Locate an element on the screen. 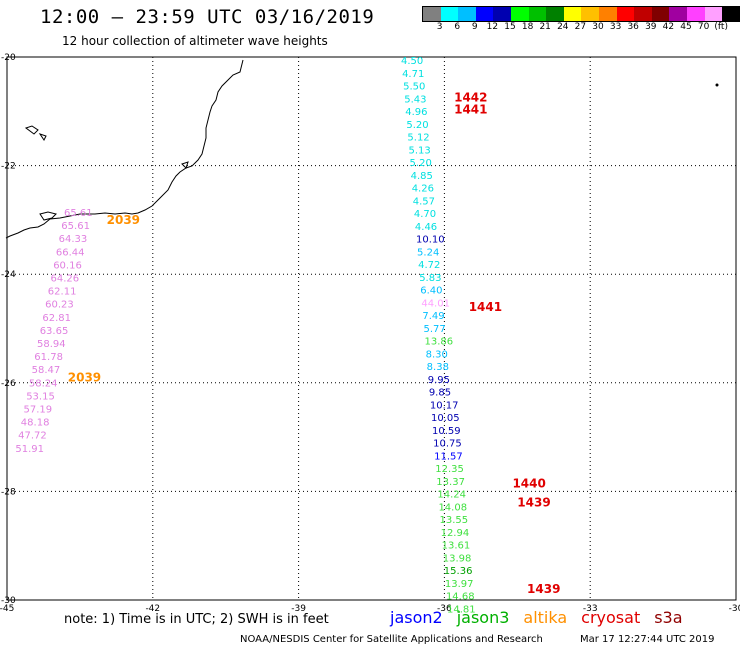 This screenshot has width=740, height=650. coastline-island-c is located at coordinates (185, 165).